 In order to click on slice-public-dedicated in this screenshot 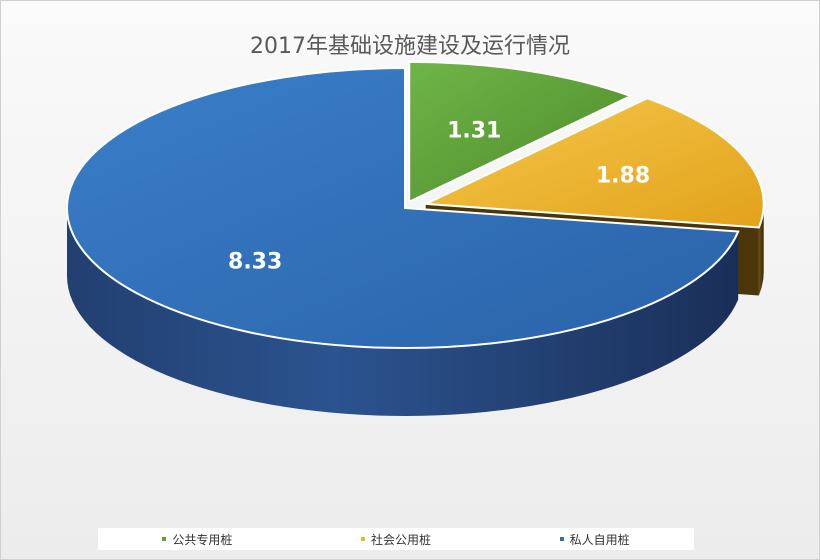, I will do `click(521, 132)`.